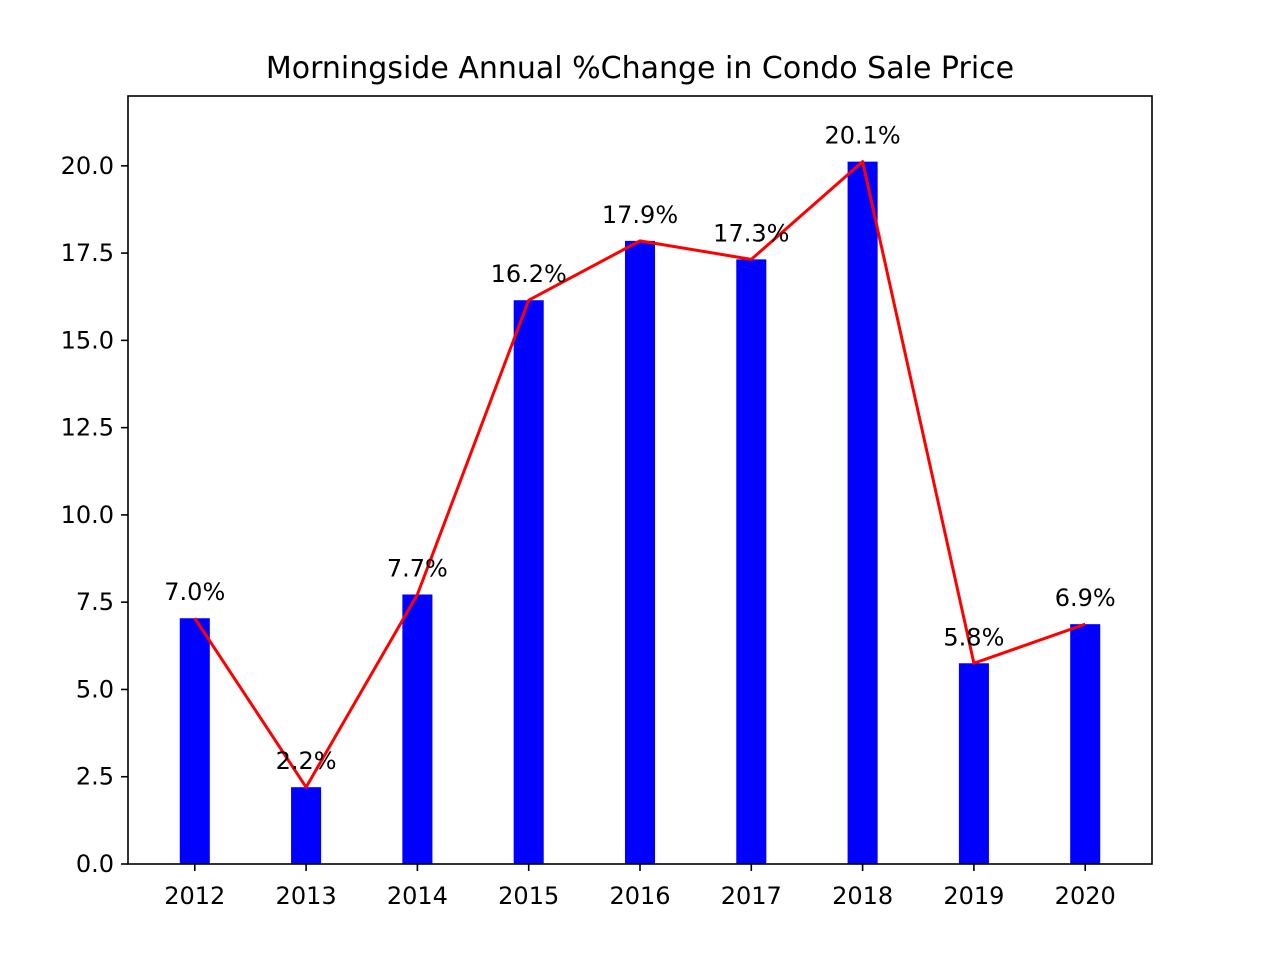  What do you see at coordinates (862, 896) in the screenshot?
I see `x-tick-label-2018: 2018` at bounding box center [862, 896].